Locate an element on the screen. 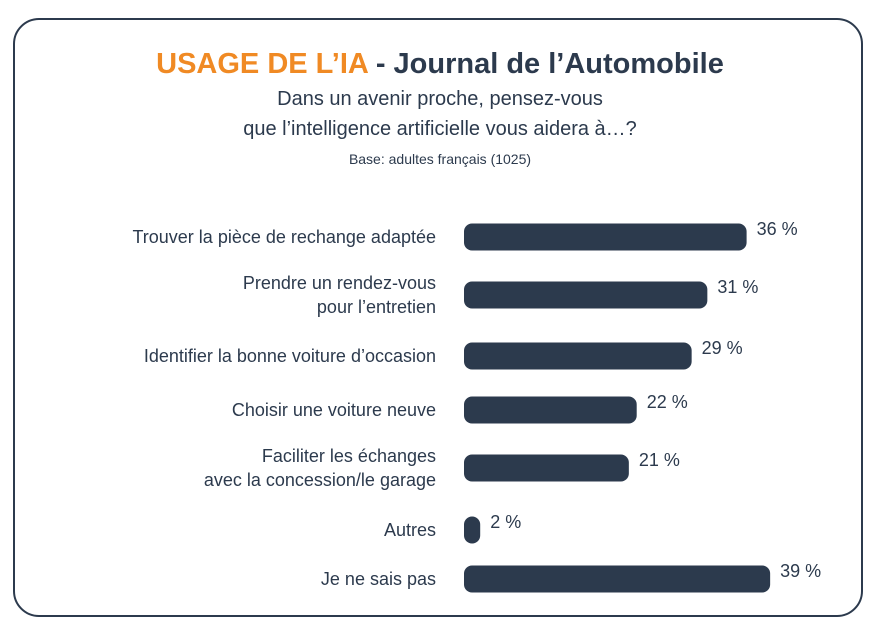 This screenshot has width=880, height=631. title-rest: - Journal de l’Automobile is located at coordinates (545, 64).